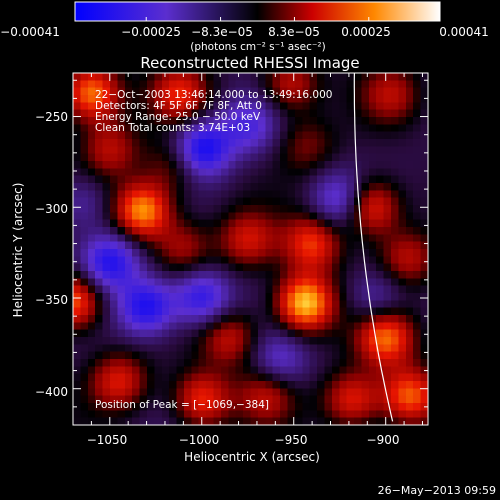 The height and width of the screenshot is (500, 500). What do you see at coordinates (464, 32) in the screenshot?
I see `colorbar-tick-label-5: 0.00041` at bounding box center [464, 32].